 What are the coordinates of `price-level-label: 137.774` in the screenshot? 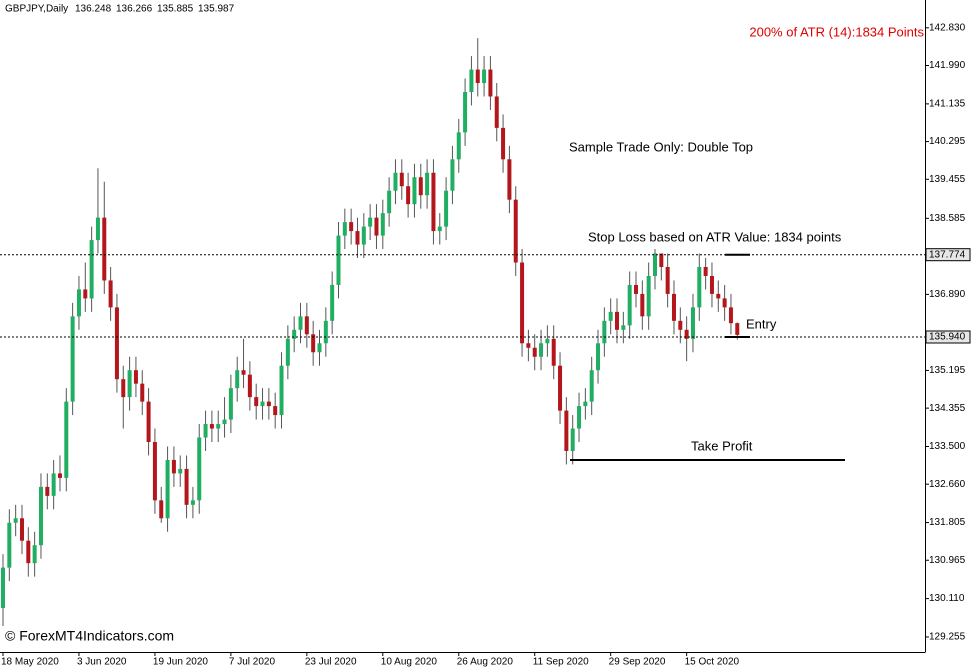 It's located at (947, 254).